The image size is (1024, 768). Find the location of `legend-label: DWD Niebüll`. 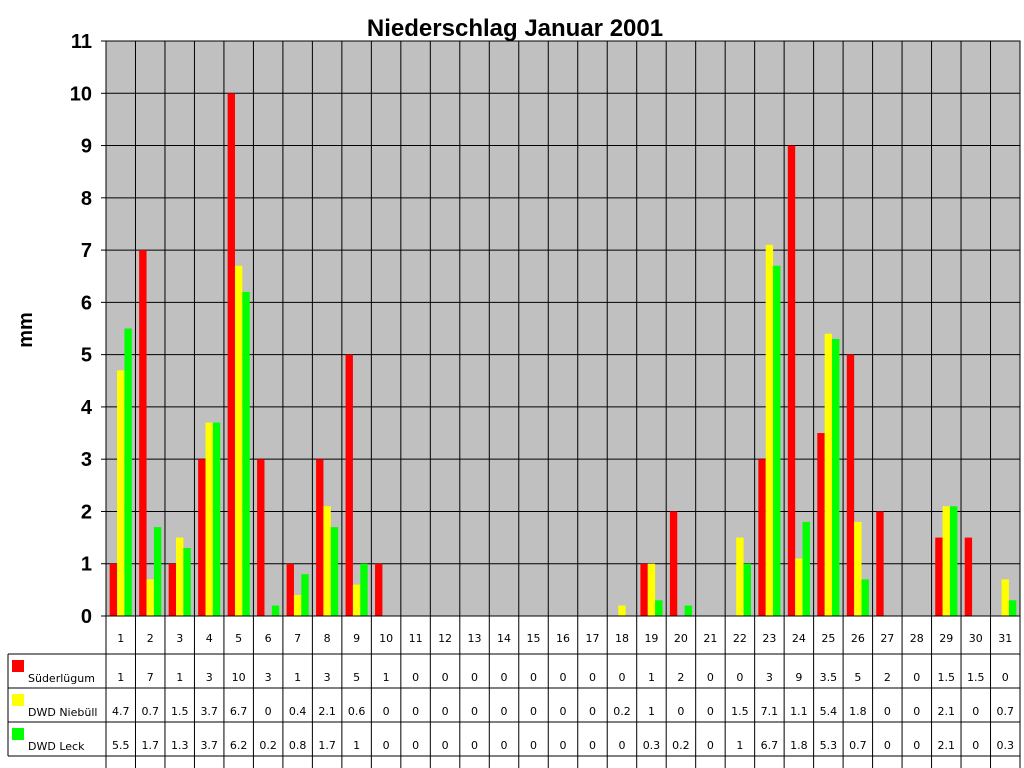

legend-label: DWD Niebüll is located at coordinates (62, 712).